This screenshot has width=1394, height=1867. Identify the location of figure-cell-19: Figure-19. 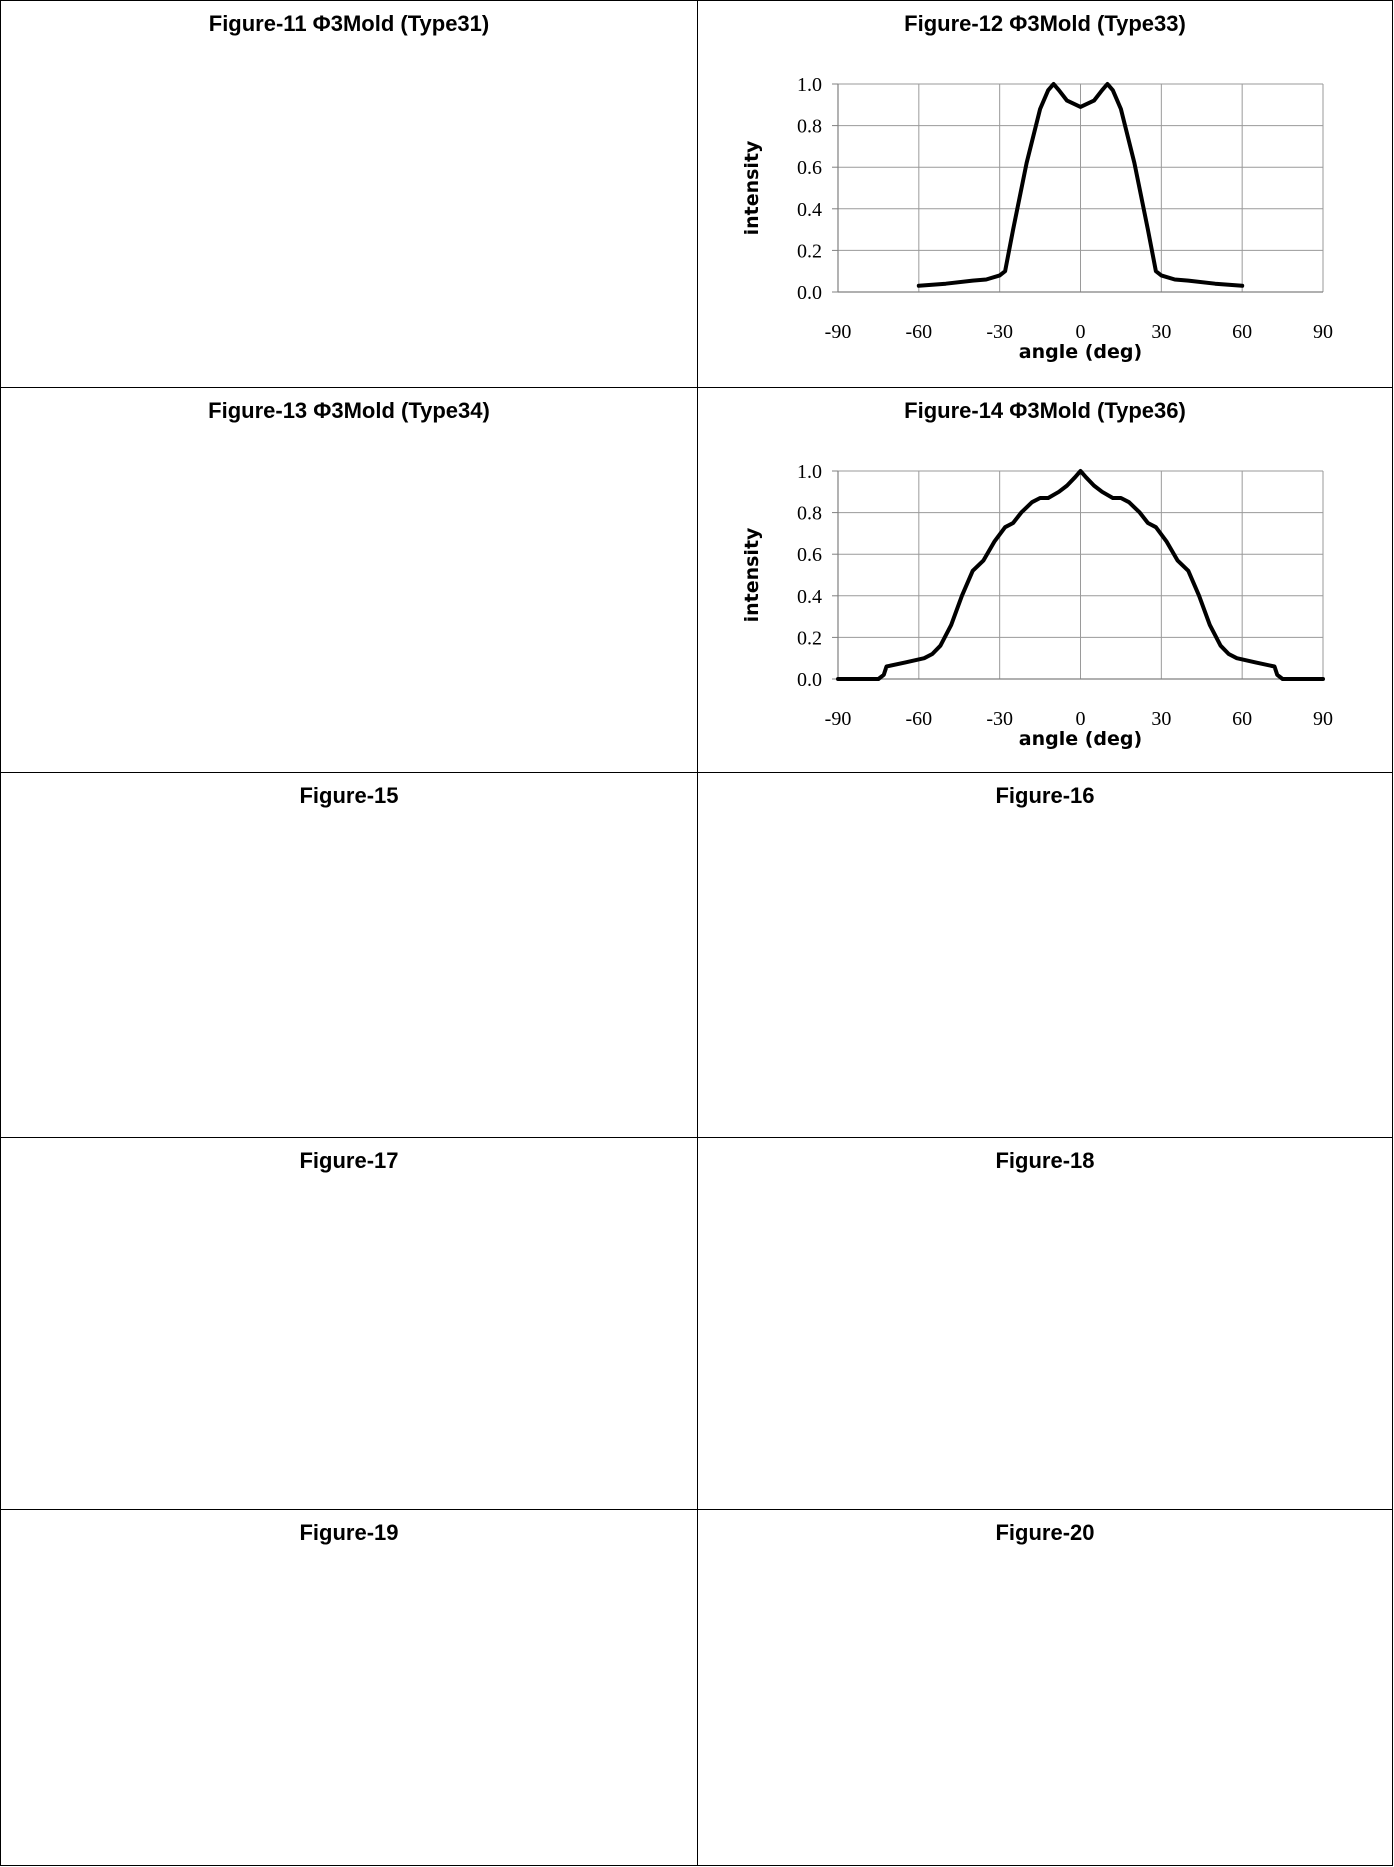
(349, 1687).